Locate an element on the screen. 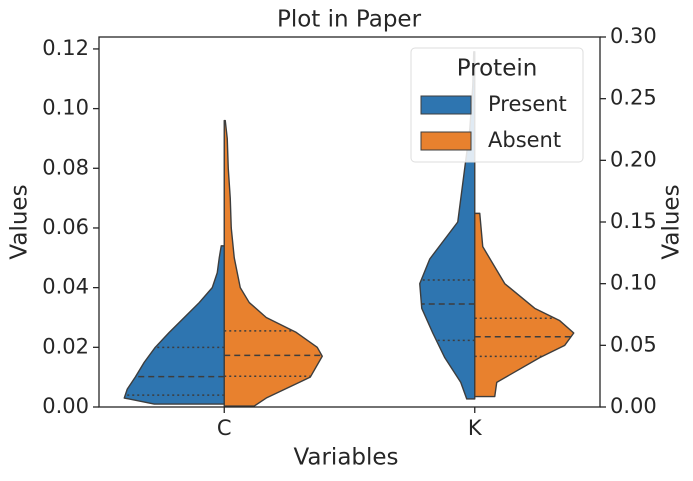 This screenshot has height=481, width=693. y-tick-label: 0.00 is located at coordinates (65, 406).